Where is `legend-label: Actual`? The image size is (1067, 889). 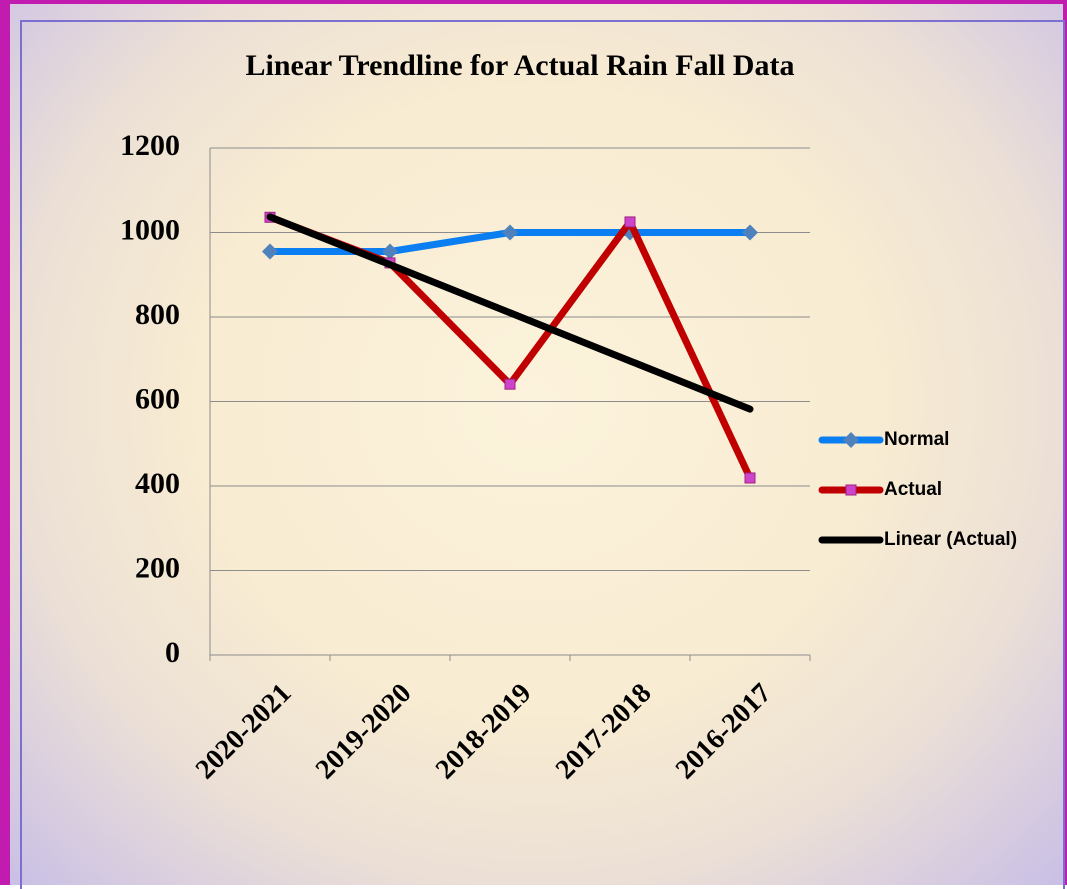 legend-label: Actual is located at coordinates (913, 489).